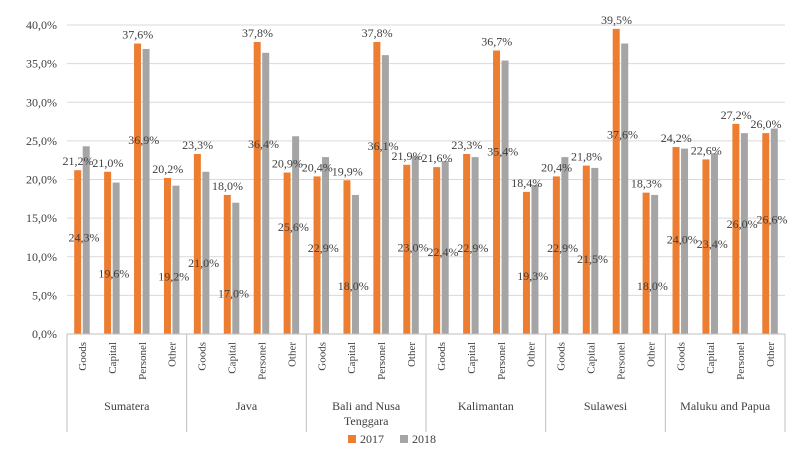 This screenshot has height=454, width=787. What do you see at coordinates (366, 413) in the screenshot?
I see `group-label: Bali and Nusa Tenggara` at bounding box center [366, 413].